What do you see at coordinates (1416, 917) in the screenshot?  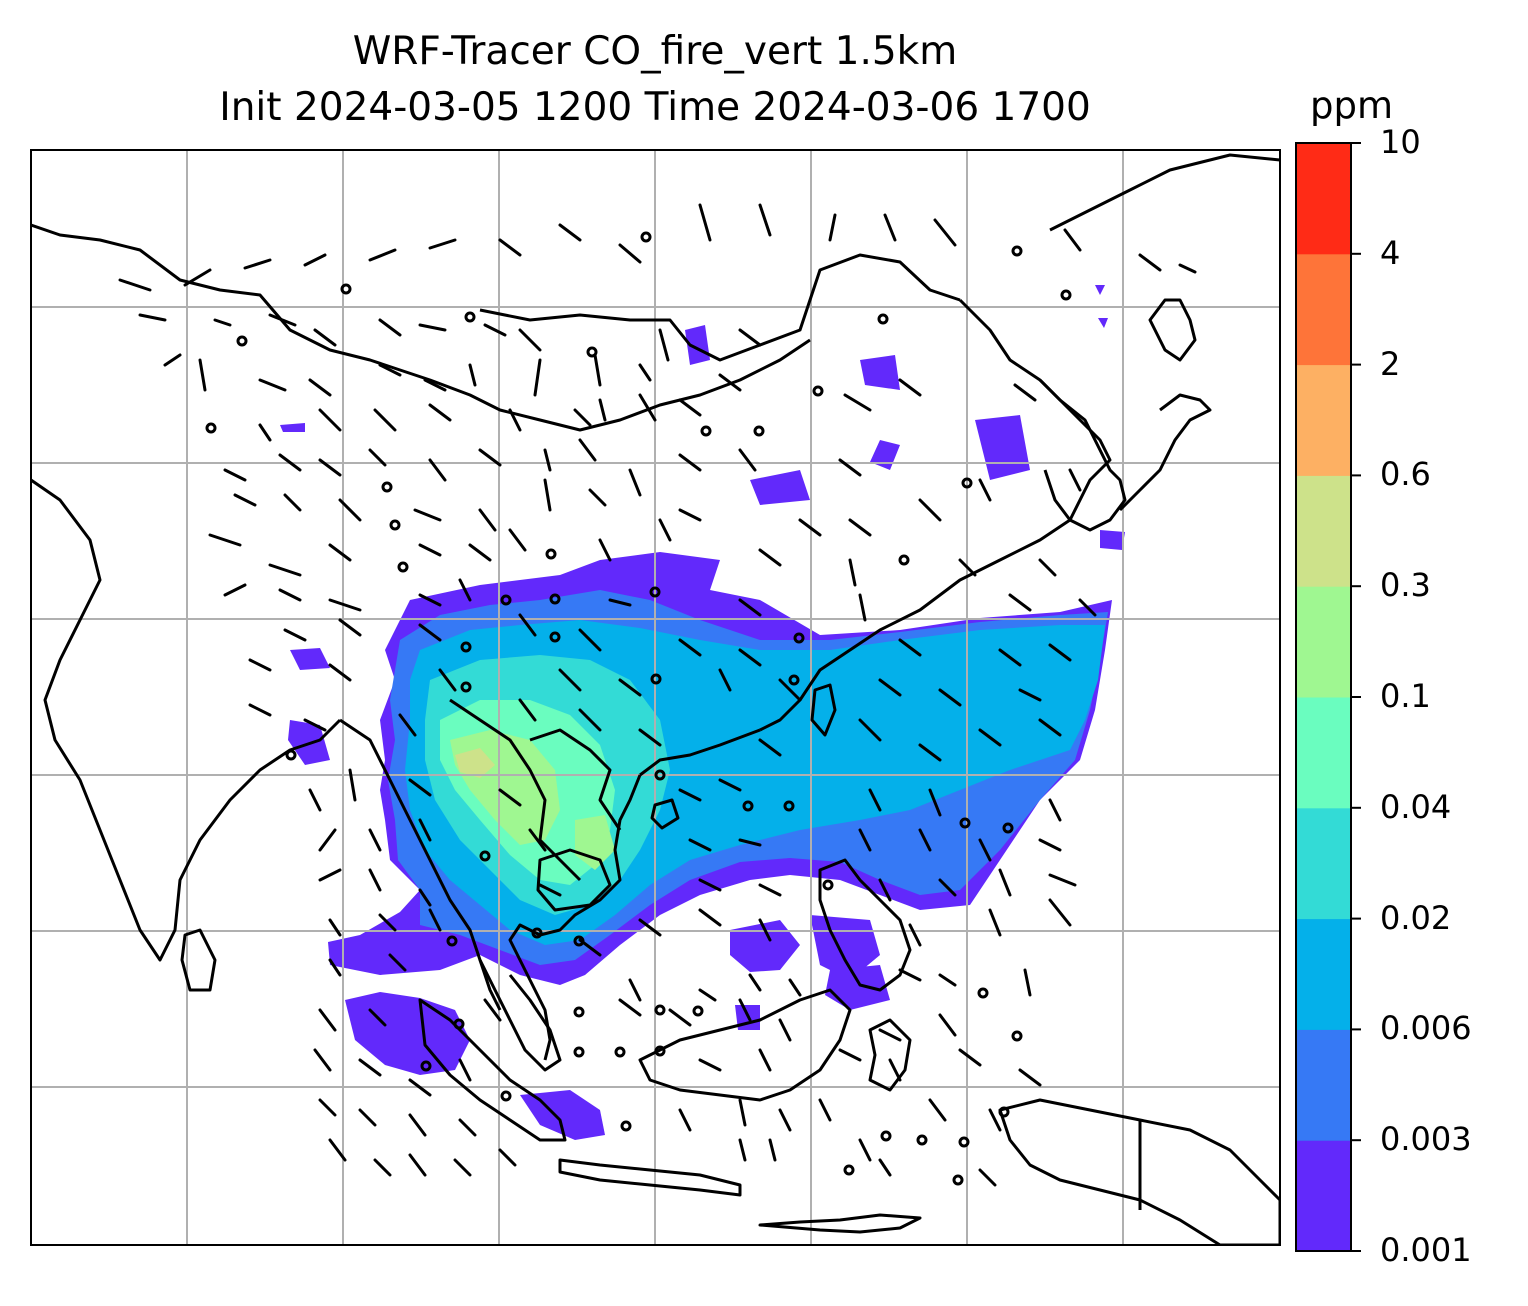 I see `colorbar-tick-label: 0.02` at bounding box center [1416, 917].